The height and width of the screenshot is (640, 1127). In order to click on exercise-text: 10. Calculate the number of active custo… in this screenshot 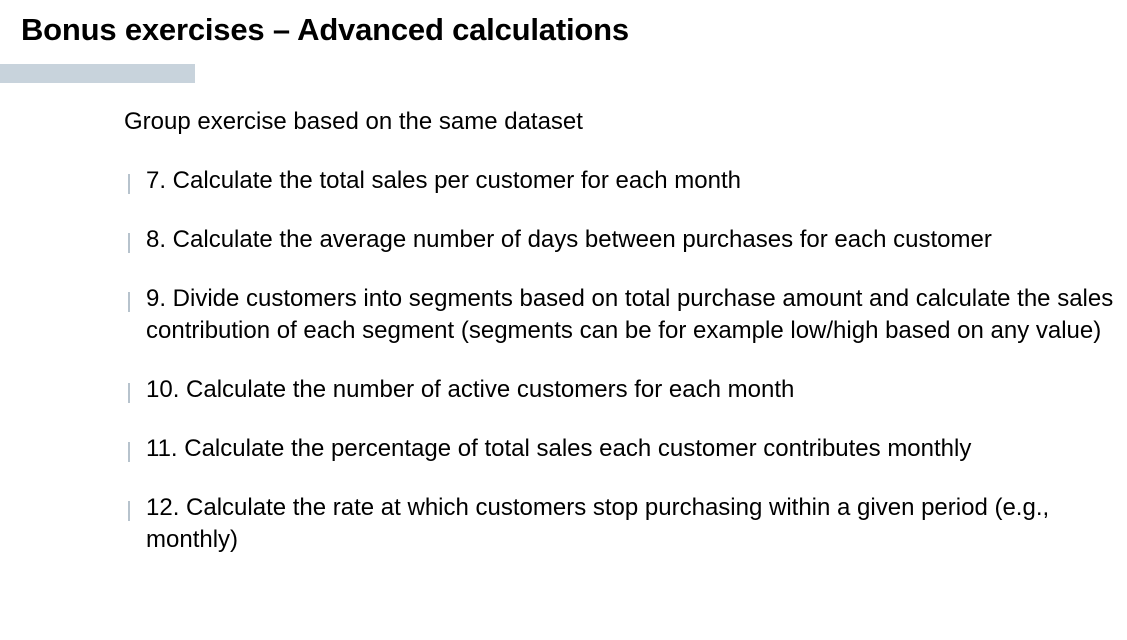, I will do `click(470, 389)`.